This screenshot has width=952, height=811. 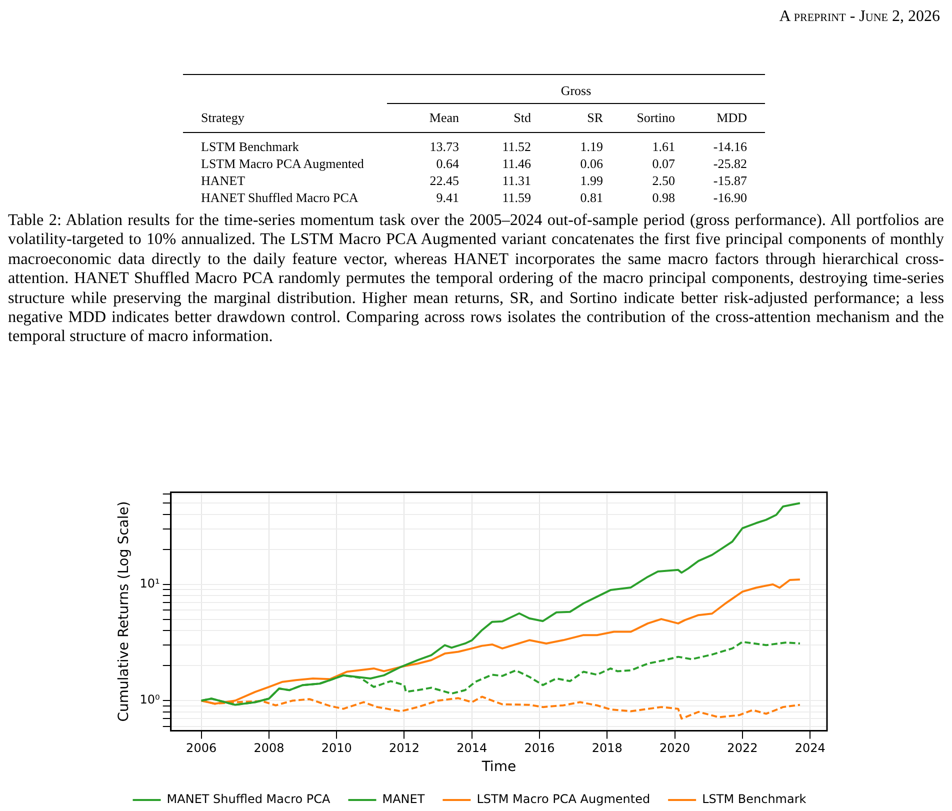 What do you see at coordinates (443, 117) in the screenshot?
I see `text: Mean` at bounding box center [443, 117].